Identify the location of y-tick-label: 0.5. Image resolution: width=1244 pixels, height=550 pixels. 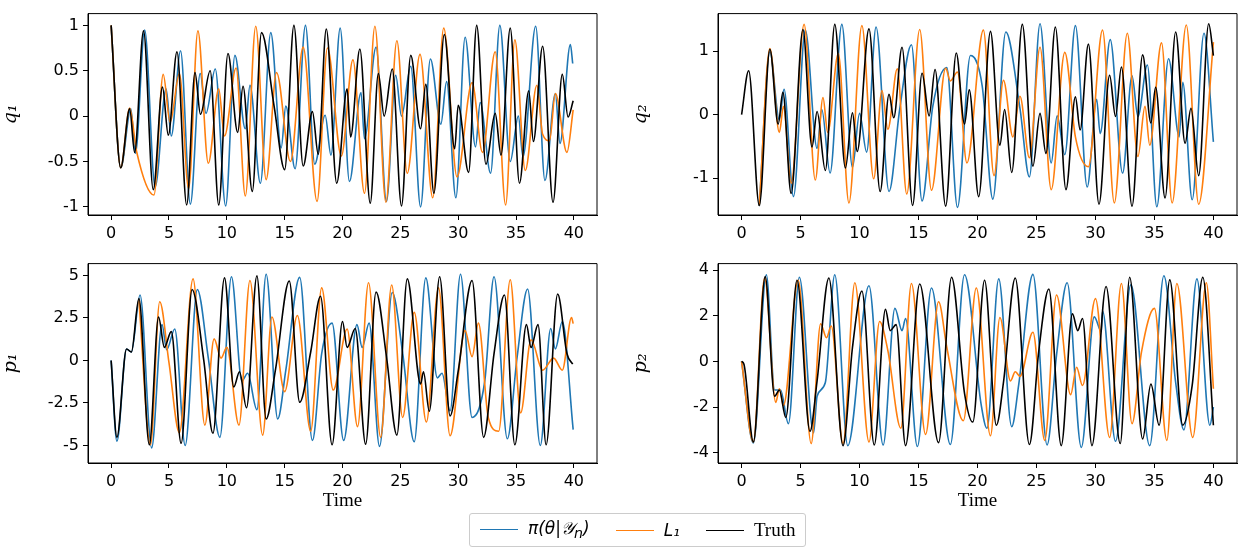
(66, 69).